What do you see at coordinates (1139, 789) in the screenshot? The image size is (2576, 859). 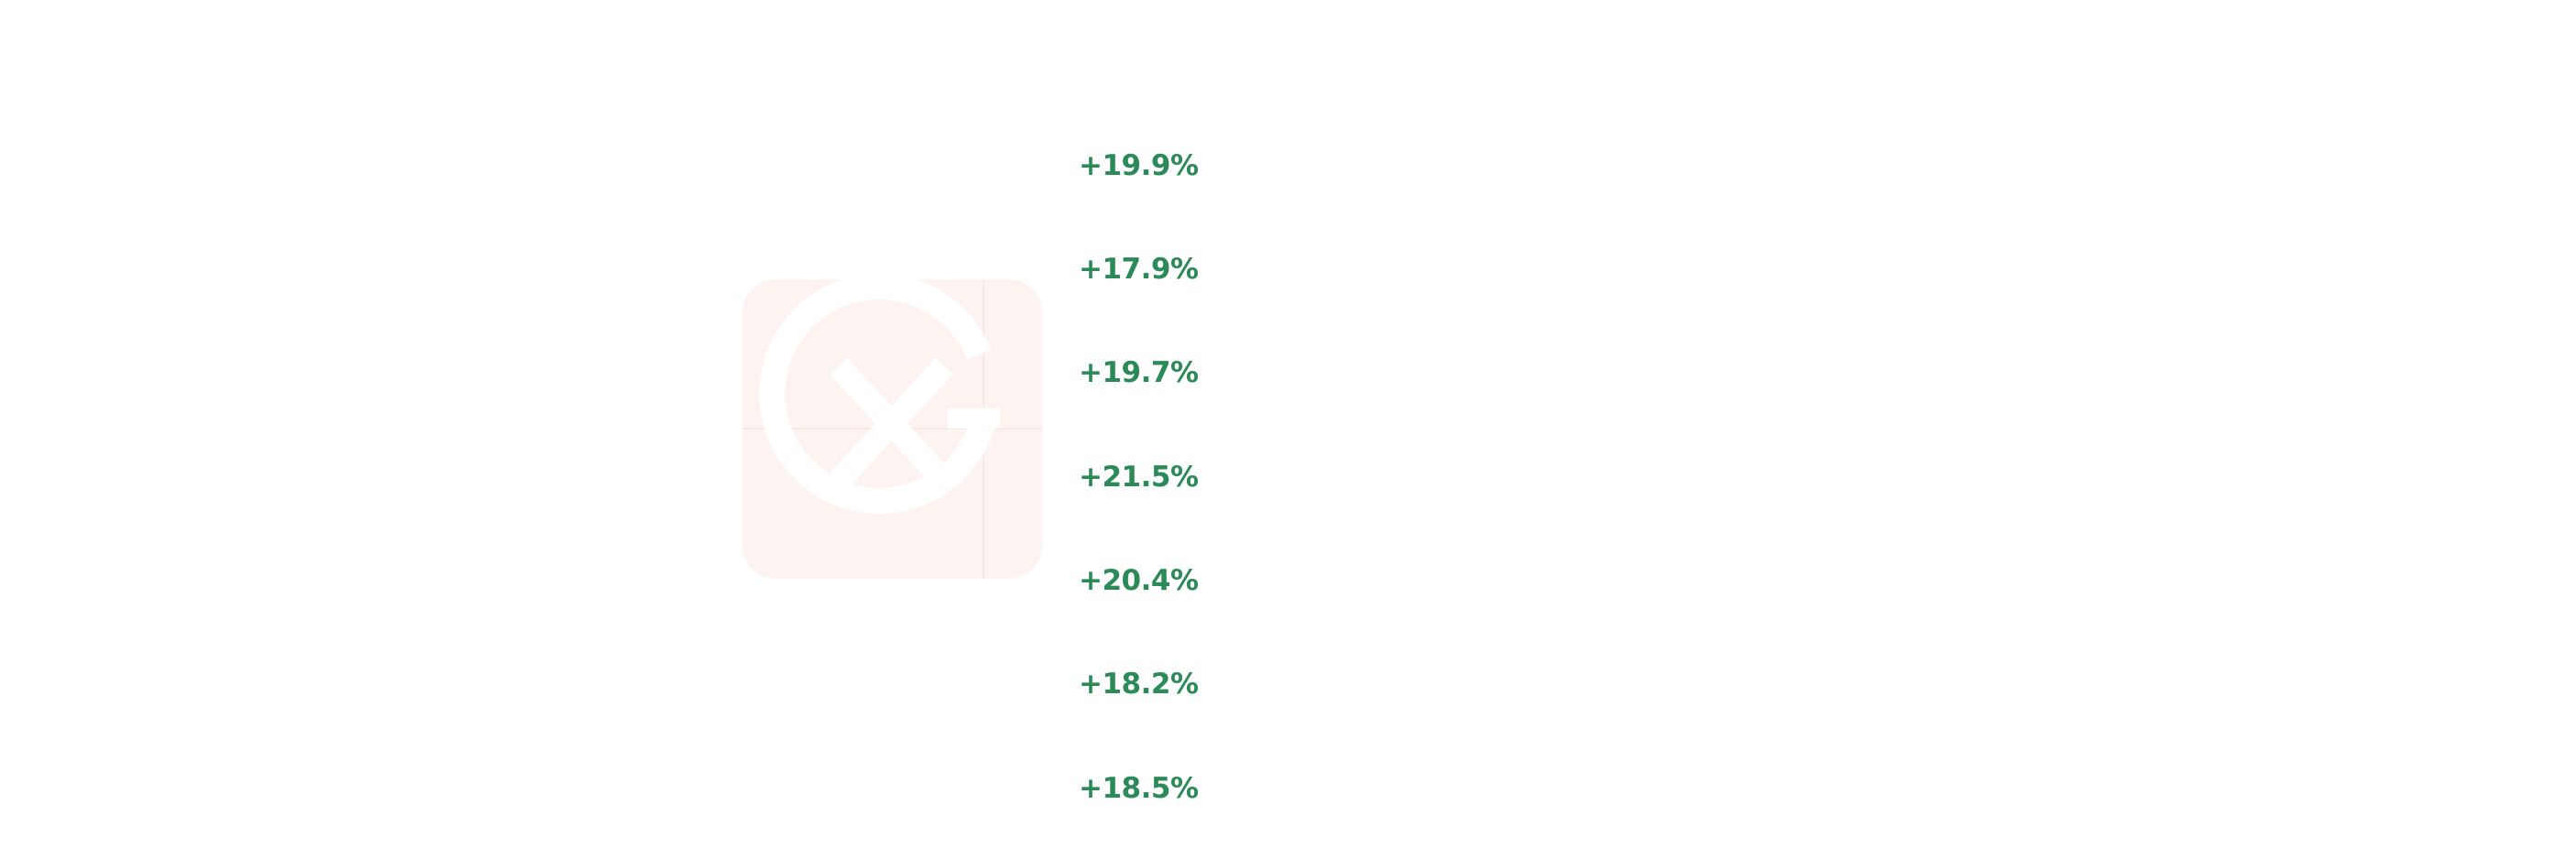 I see `percent-change: +18.5%` at bounding box center [1139, 789].